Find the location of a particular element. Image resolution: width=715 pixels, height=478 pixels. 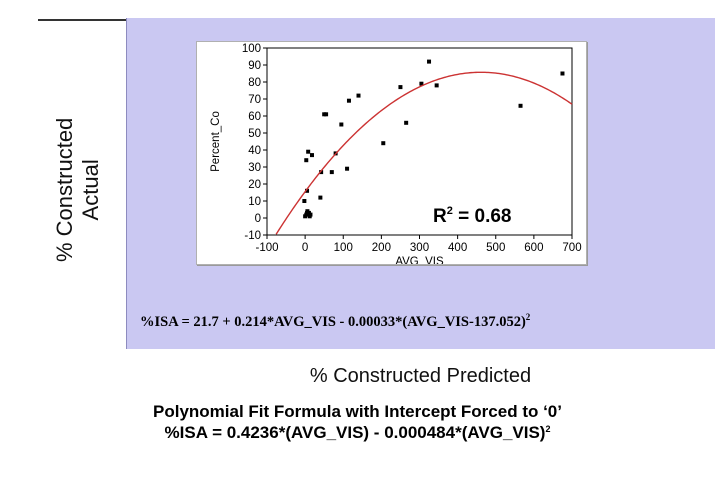

r-squared-exponent: 2 is located at coordinates (450, 211).